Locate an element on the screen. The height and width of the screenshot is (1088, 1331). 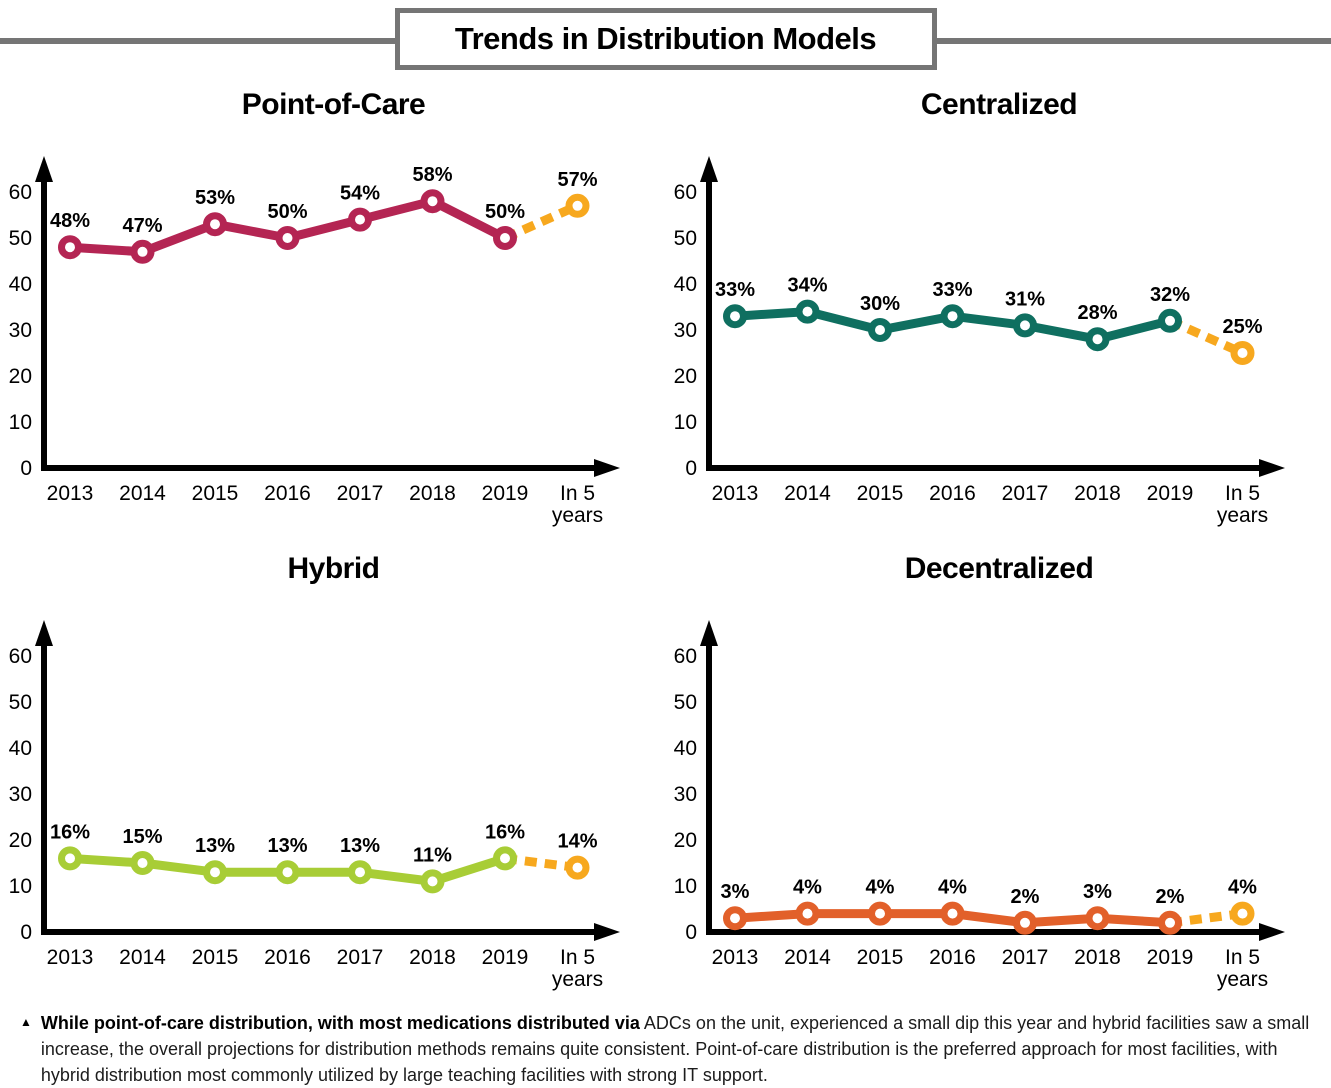
data-label: 16% is located at coordinates (505, 832).